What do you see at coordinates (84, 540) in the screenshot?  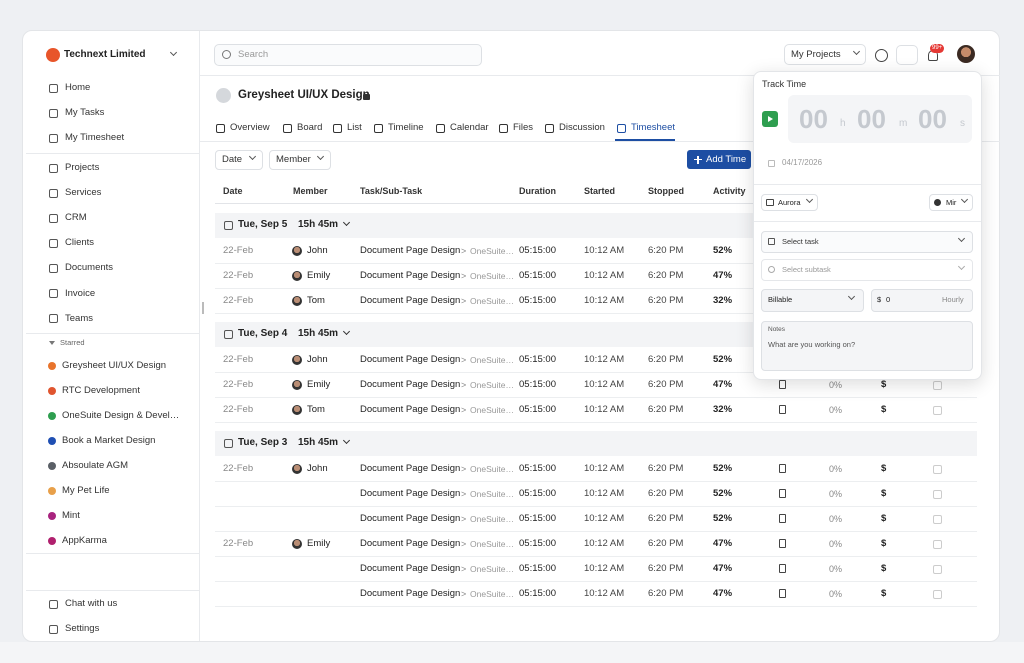 I see `starred-project: AppKarma` at bounding box center [84, 540].